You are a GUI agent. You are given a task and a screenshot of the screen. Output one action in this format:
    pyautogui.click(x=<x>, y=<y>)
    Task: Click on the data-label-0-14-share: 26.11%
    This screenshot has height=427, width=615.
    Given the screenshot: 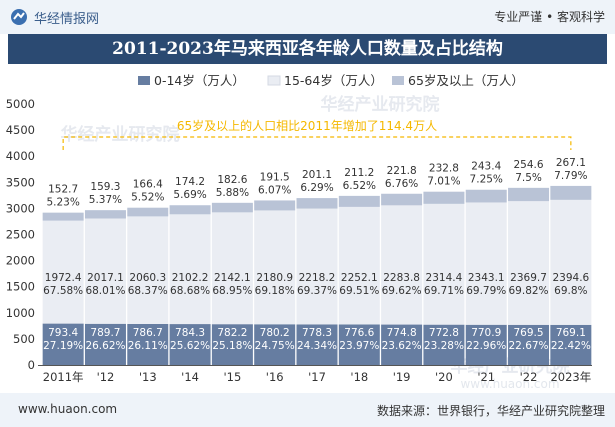 What is the action you would take?
    pyautogui.click(x=148, y=346)
    